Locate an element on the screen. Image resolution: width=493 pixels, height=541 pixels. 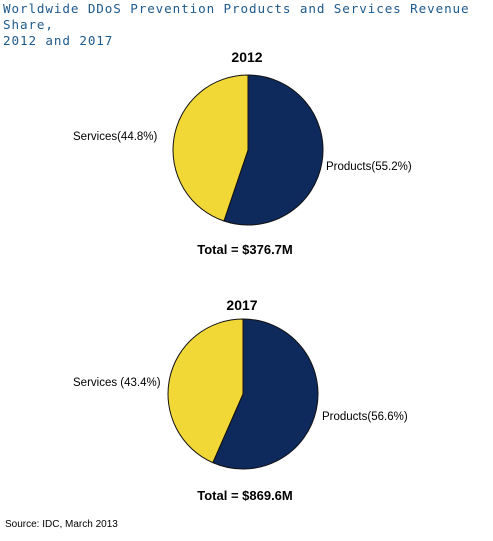
pie-slice-services-2017 is located at coordinates (205, 391).